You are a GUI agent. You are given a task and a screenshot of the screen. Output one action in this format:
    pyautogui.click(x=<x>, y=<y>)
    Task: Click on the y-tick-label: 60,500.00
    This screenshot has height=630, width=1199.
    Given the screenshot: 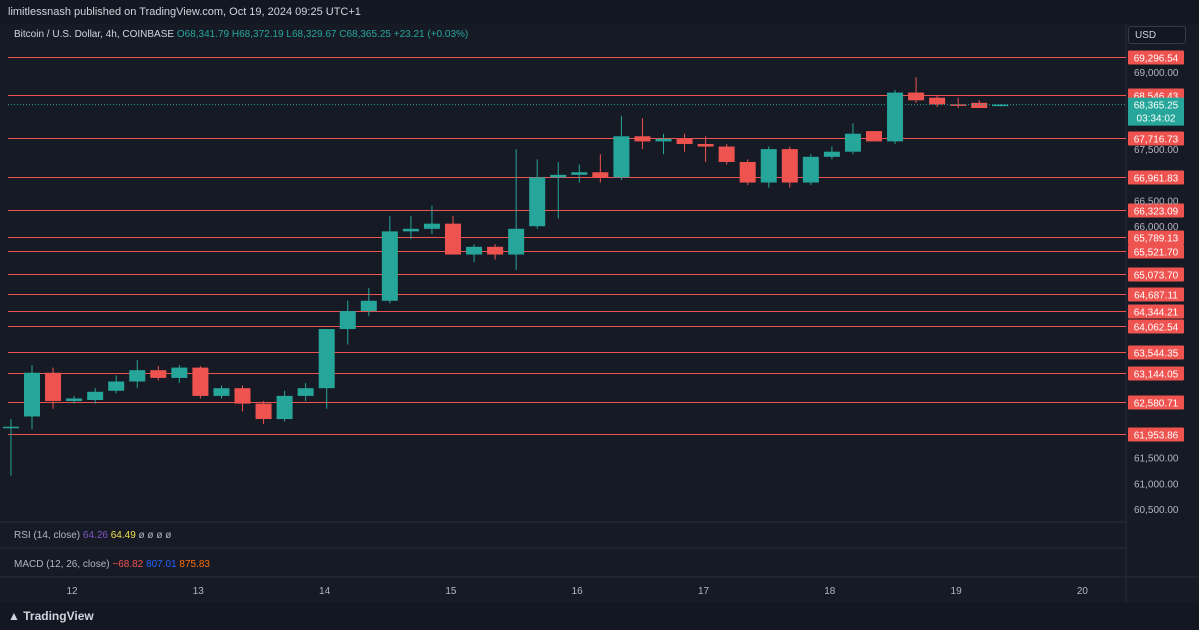 What is the action you would take?
    pyautogui.click(x=1156, y=510)
    